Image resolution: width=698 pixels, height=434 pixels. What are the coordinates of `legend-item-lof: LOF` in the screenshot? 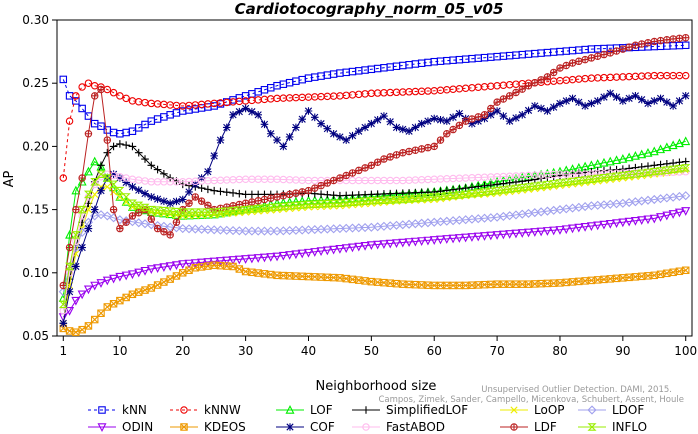 It's located at (304, 410).